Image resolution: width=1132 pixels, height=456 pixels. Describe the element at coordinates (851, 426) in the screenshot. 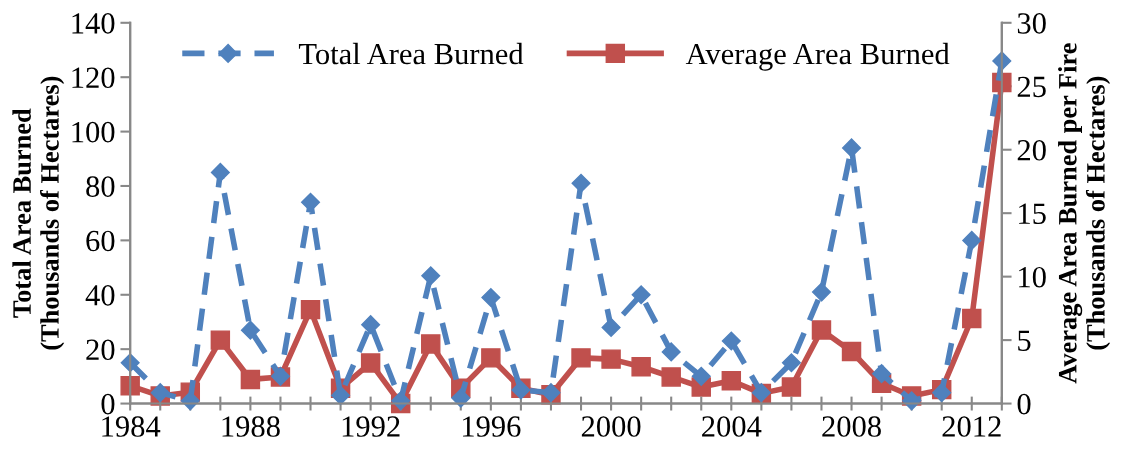

I see `x-tick-label: 2008` at that location.